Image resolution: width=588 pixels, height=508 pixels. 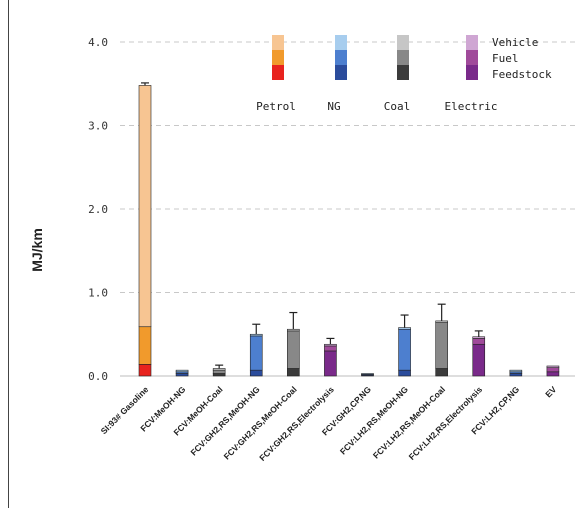 I want to click on x-tick-label: FCV:GH2,RS,Electrolysis, so click(x=296, y=423).